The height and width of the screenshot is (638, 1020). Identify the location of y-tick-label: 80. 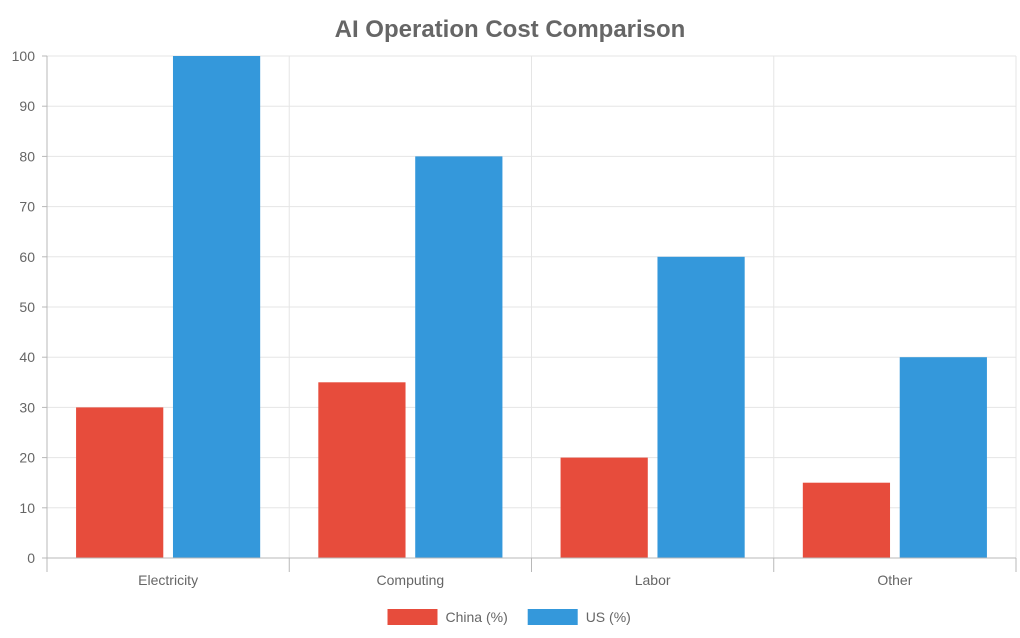
(27, 156).